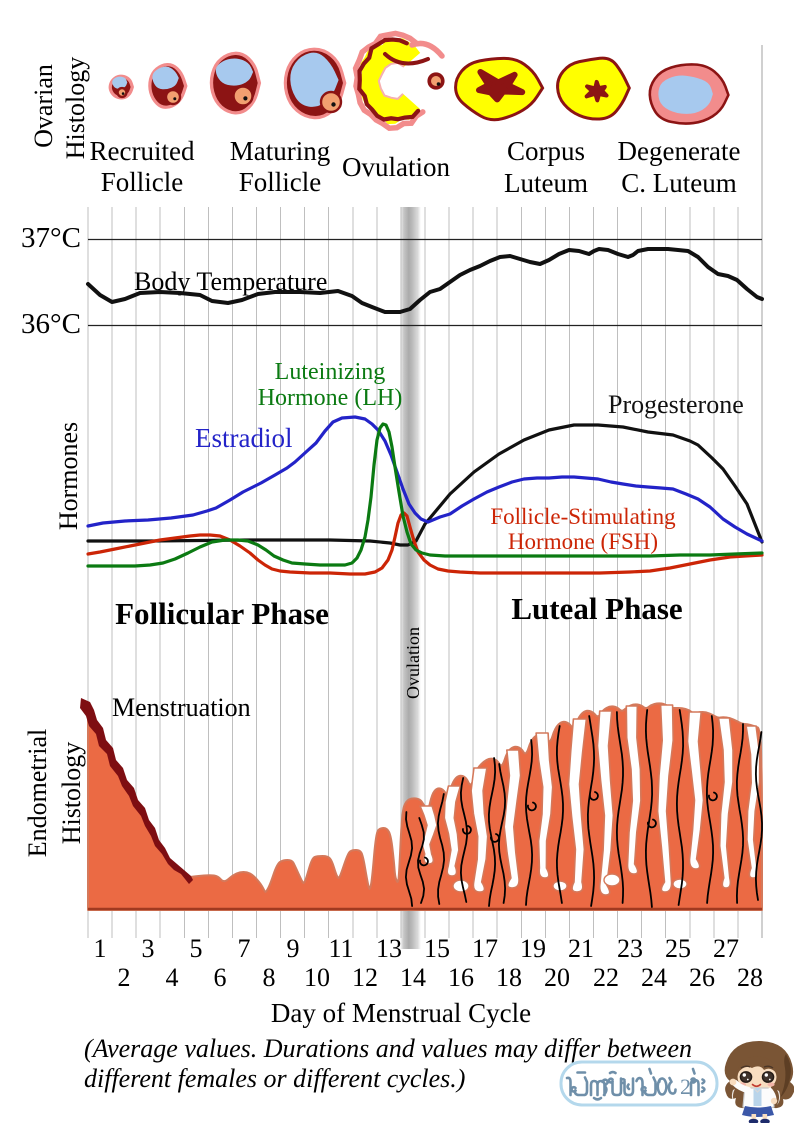 The height and width of the screenshot is (1123, 794). I want to click on svg-text: 7, so click(244, 948).